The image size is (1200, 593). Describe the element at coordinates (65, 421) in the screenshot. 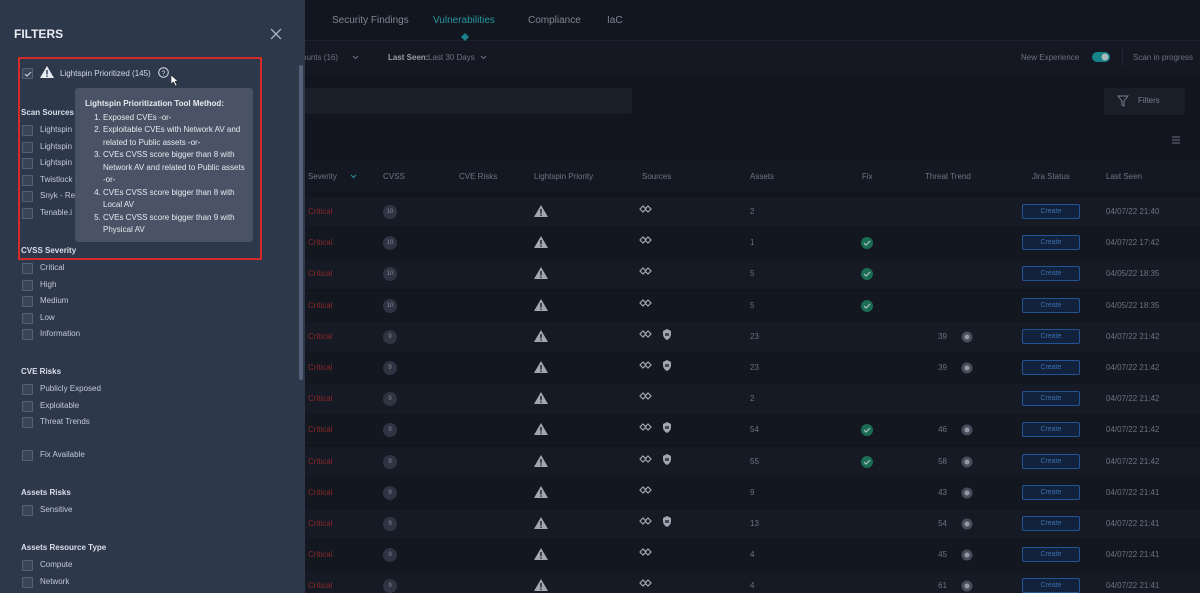

I see `filter-option: Threat Trends` at that location.